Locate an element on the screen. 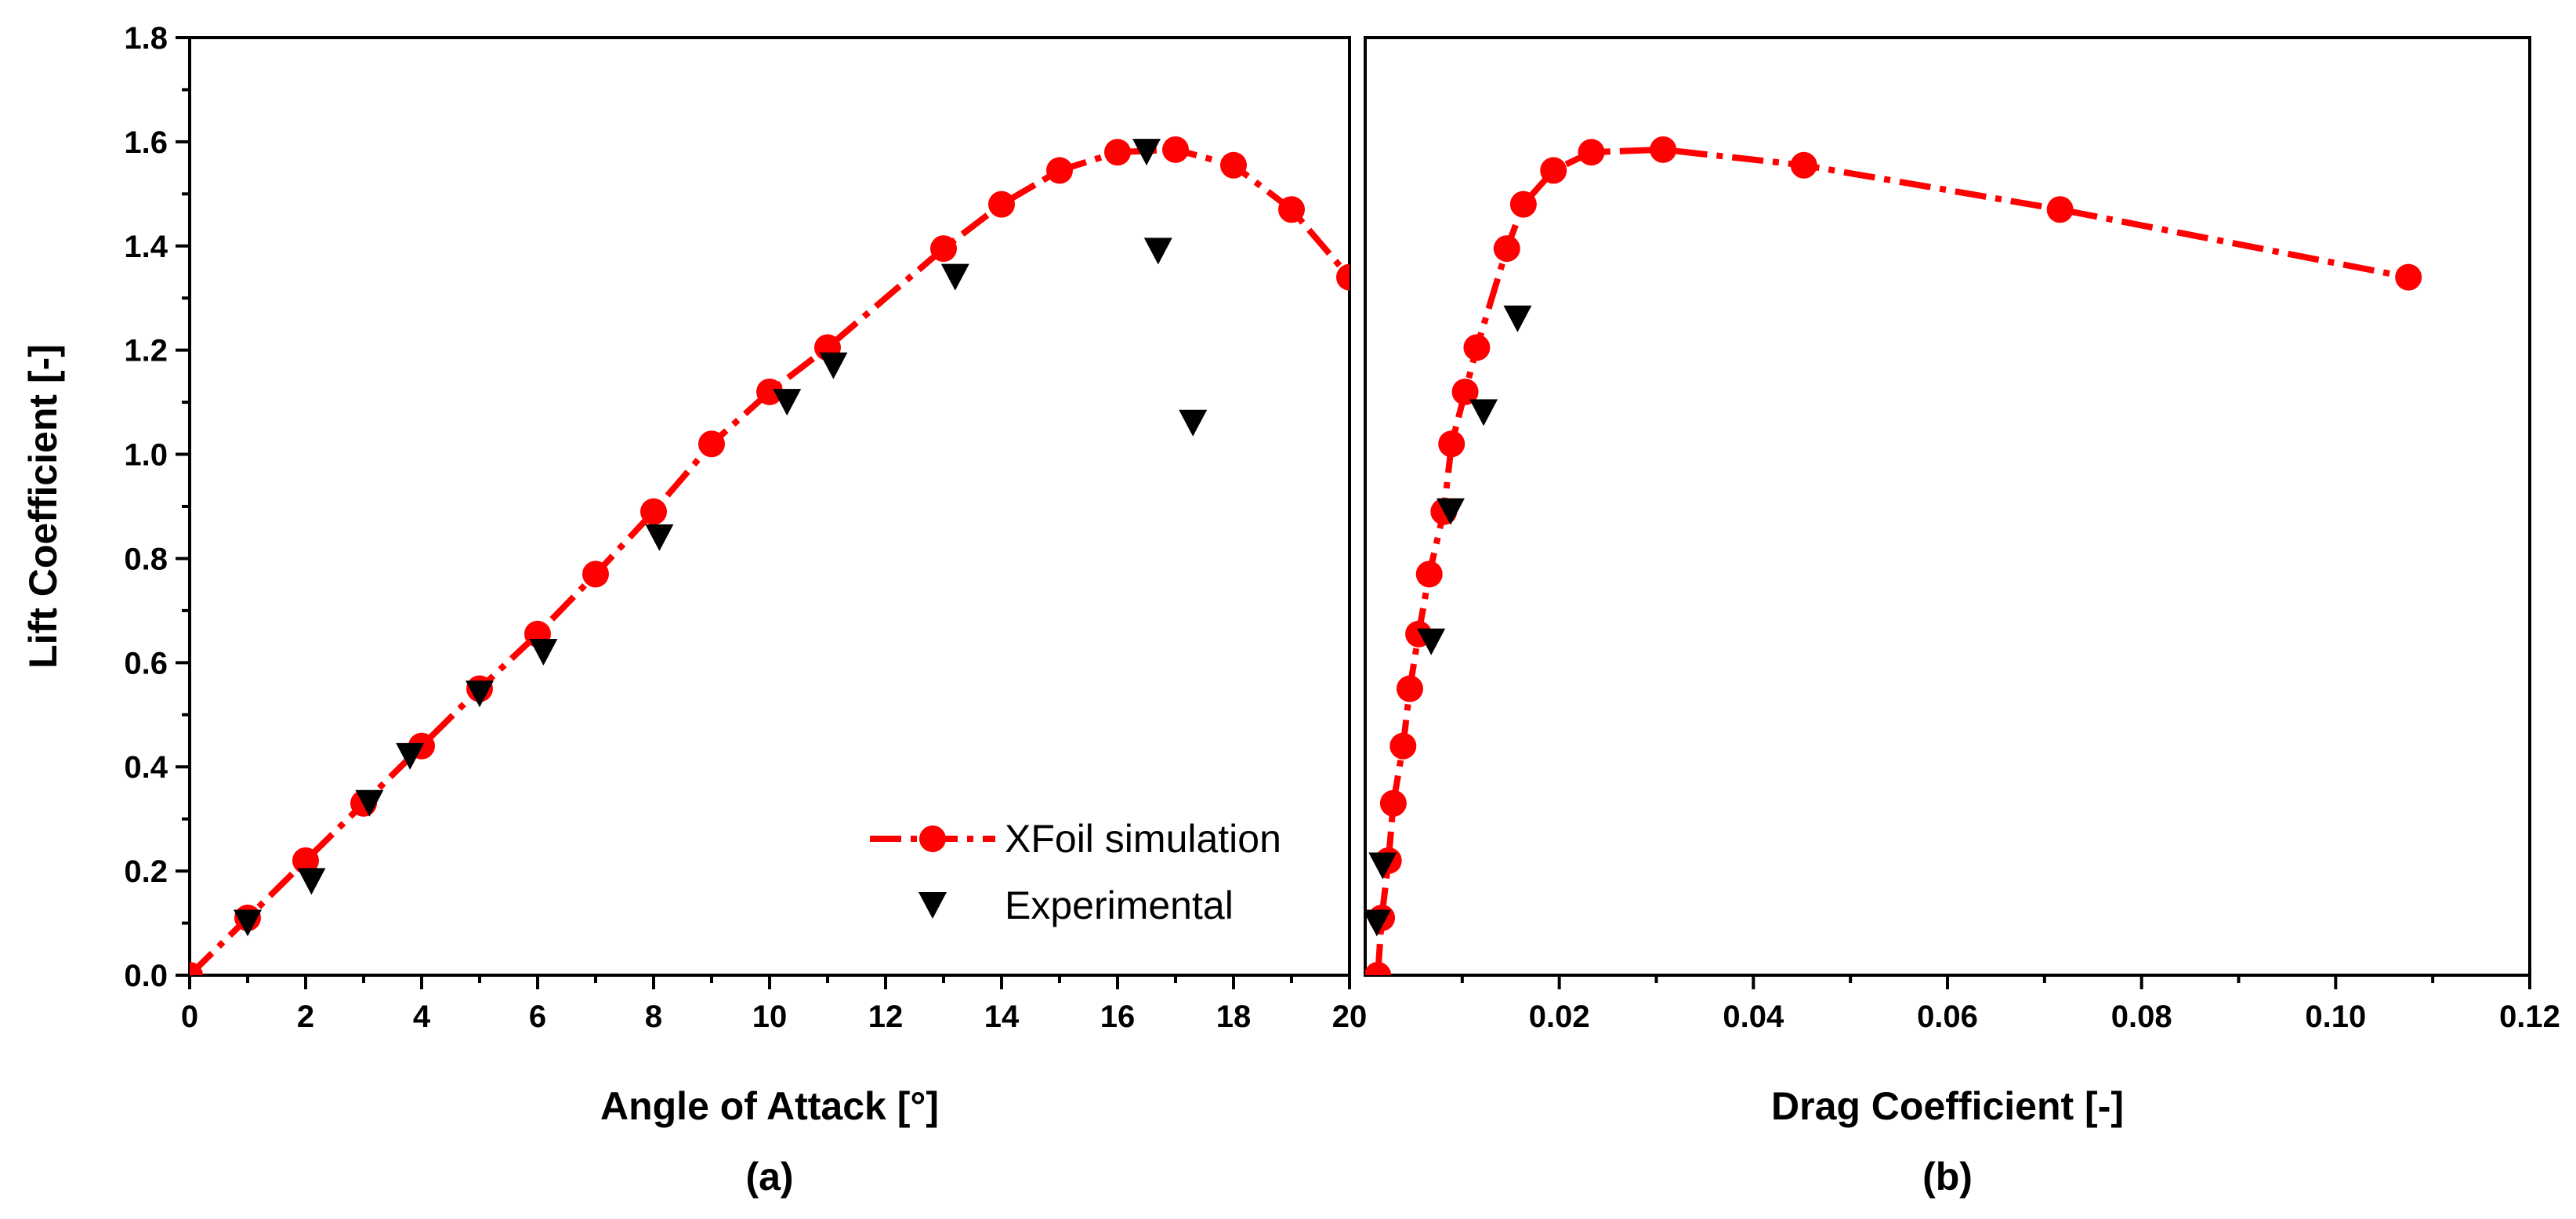 The width and height of the screenshot is (2576, 1219). y-tick-label: 0.8 is located at coordinates (146, 559).